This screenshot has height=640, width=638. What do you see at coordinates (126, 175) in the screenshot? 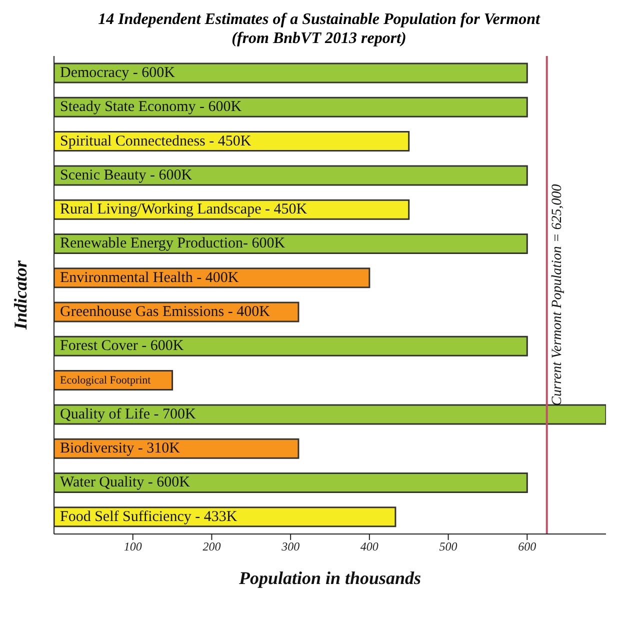
I see `y-tick-label: Scenic Beauty - 600K` at bounding box center [126, 175].